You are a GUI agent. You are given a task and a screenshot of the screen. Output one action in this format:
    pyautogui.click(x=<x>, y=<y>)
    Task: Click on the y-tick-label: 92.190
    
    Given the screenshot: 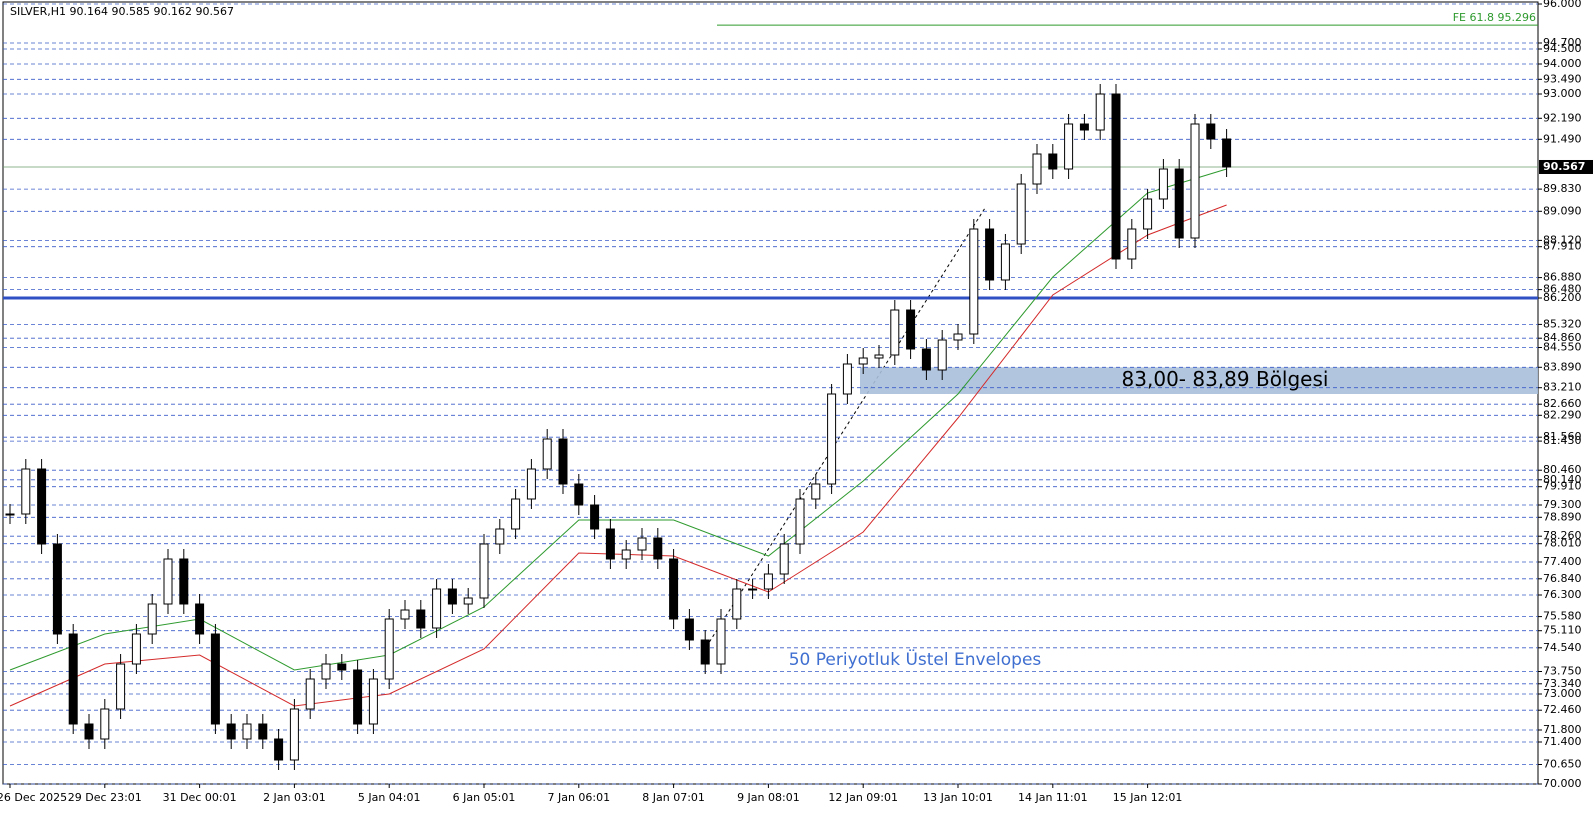 What is the action you would take?
    pyautogui.click(x=1562, y=117)
    